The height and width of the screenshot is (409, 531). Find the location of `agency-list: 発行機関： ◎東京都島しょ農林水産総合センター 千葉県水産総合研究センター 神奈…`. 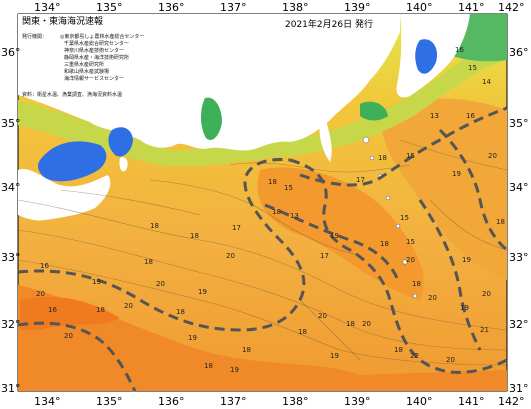

agency-list: 発行機関： ◎東京都島しょ農林水産総合センター 千葉県水産総合研究センター 神奈… is located at coordinates (83, 65).